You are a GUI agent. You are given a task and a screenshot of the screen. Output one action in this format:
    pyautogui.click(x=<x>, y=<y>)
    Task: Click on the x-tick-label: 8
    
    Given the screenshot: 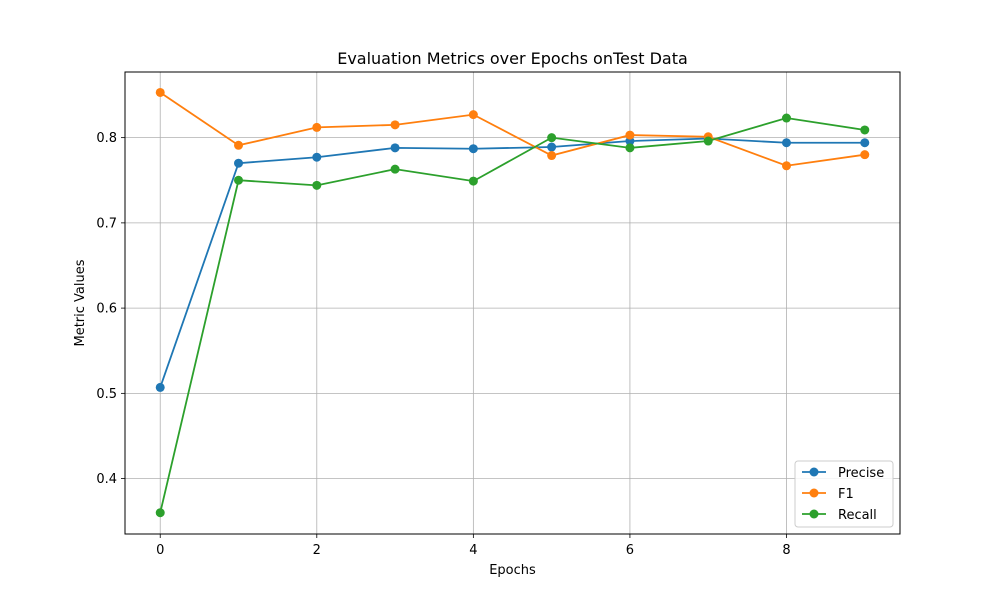 What is the action you would take?
    pyautogui.click(x=786, y=550)
    